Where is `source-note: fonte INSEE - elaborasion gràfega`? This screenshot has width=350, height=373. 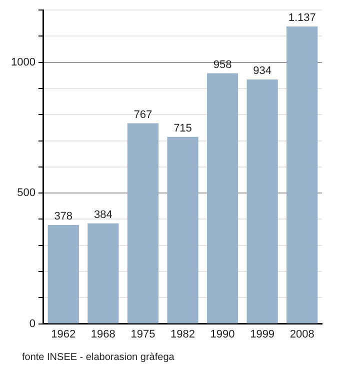 source-note: fonte INSEE - elaborasion gràfega is located at coordinates (98, 357).